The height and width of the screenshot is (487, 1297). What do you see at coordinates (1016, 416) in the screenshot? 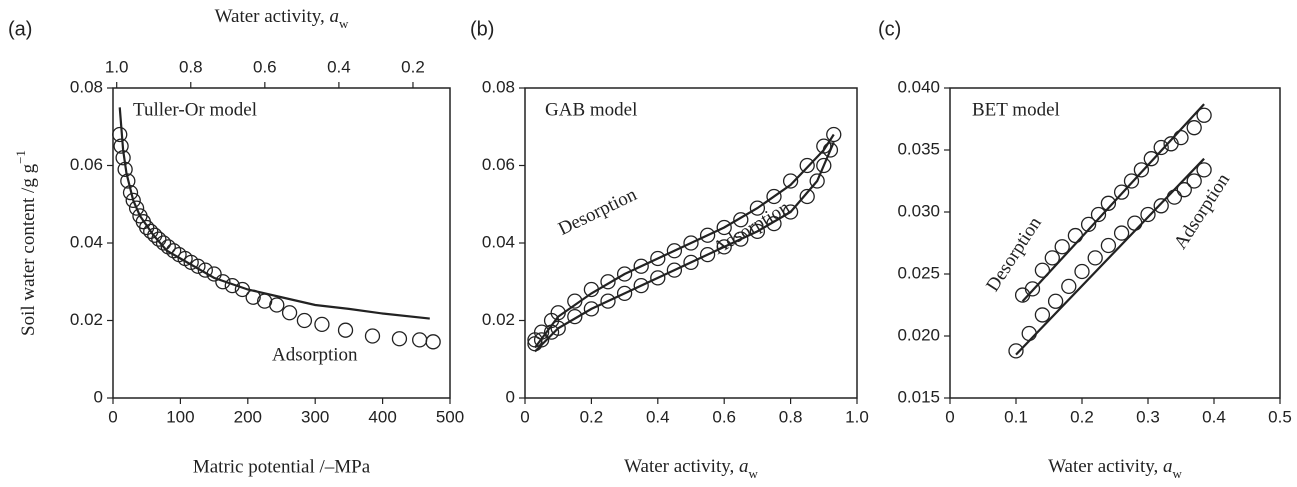
I see `x-tick-label: 0.1` at bounding box center [1016, 416].